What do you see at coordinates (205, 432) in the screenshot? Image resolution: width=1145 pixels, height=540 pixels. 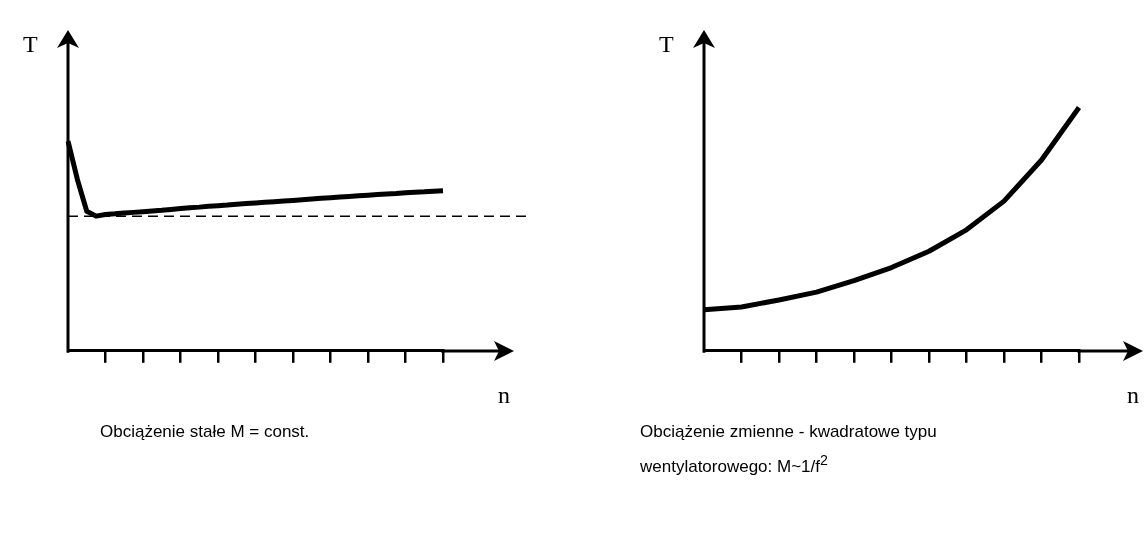 I see `text: Obciążenie stałe M = const.` at bounding box center [205, 432].